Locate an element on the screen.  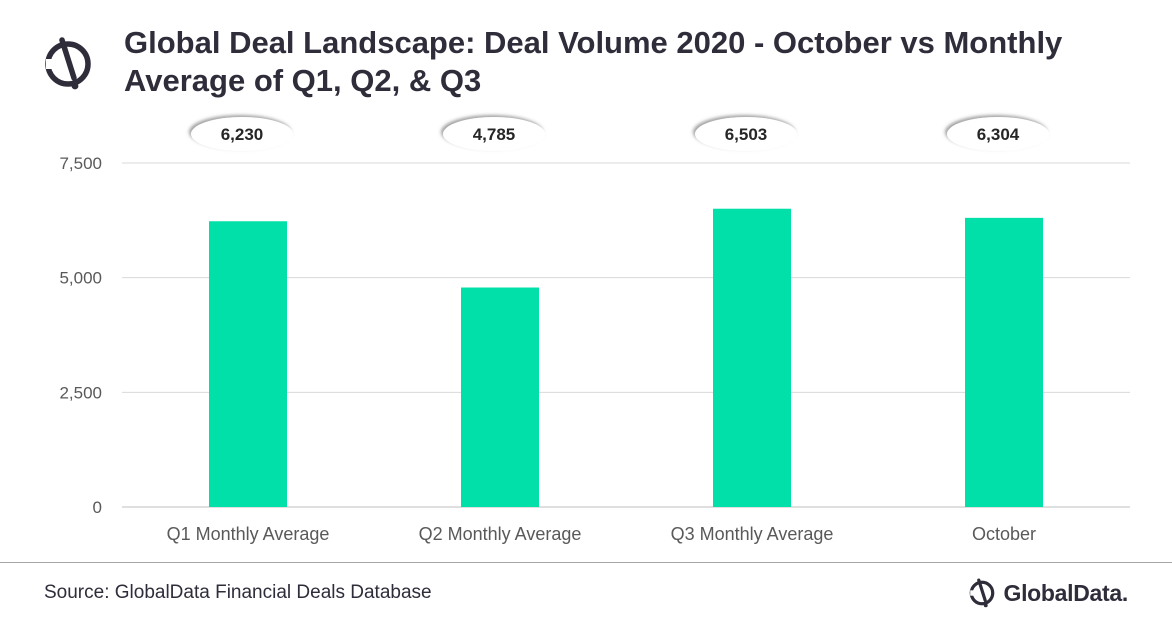
data-label-bubble: 6,230 is located at coordinates (242, 134).